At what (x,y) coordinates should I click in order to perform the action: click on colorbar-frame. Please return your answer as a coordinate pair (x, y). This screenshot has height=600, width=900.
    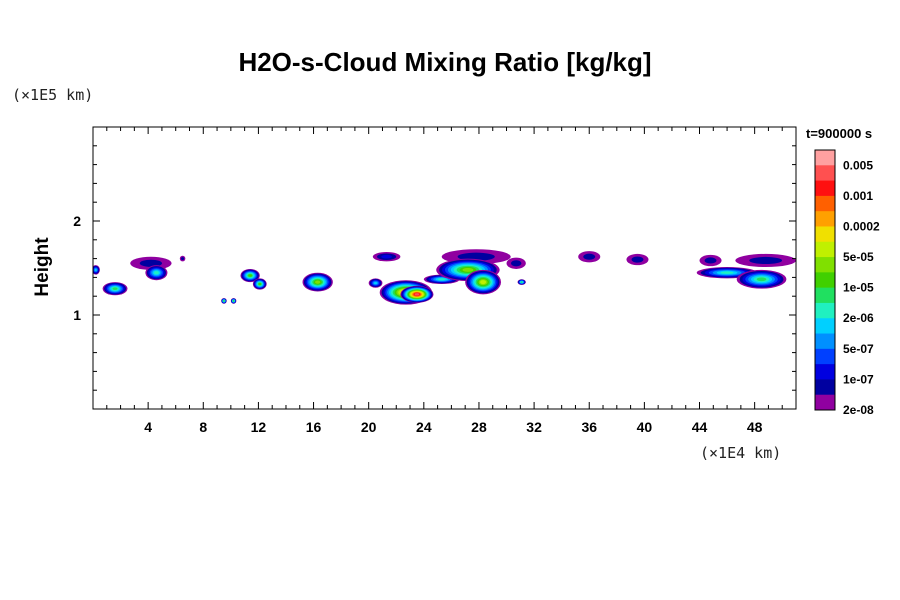
    Looking at the image, I should click on (825, 280).